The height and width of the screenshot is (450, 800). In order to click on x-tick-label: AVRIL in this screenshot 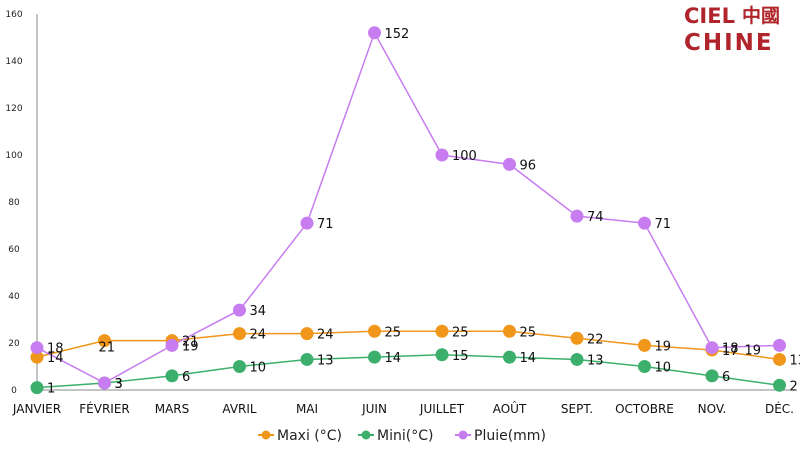, I will do `click(239, 409)`.